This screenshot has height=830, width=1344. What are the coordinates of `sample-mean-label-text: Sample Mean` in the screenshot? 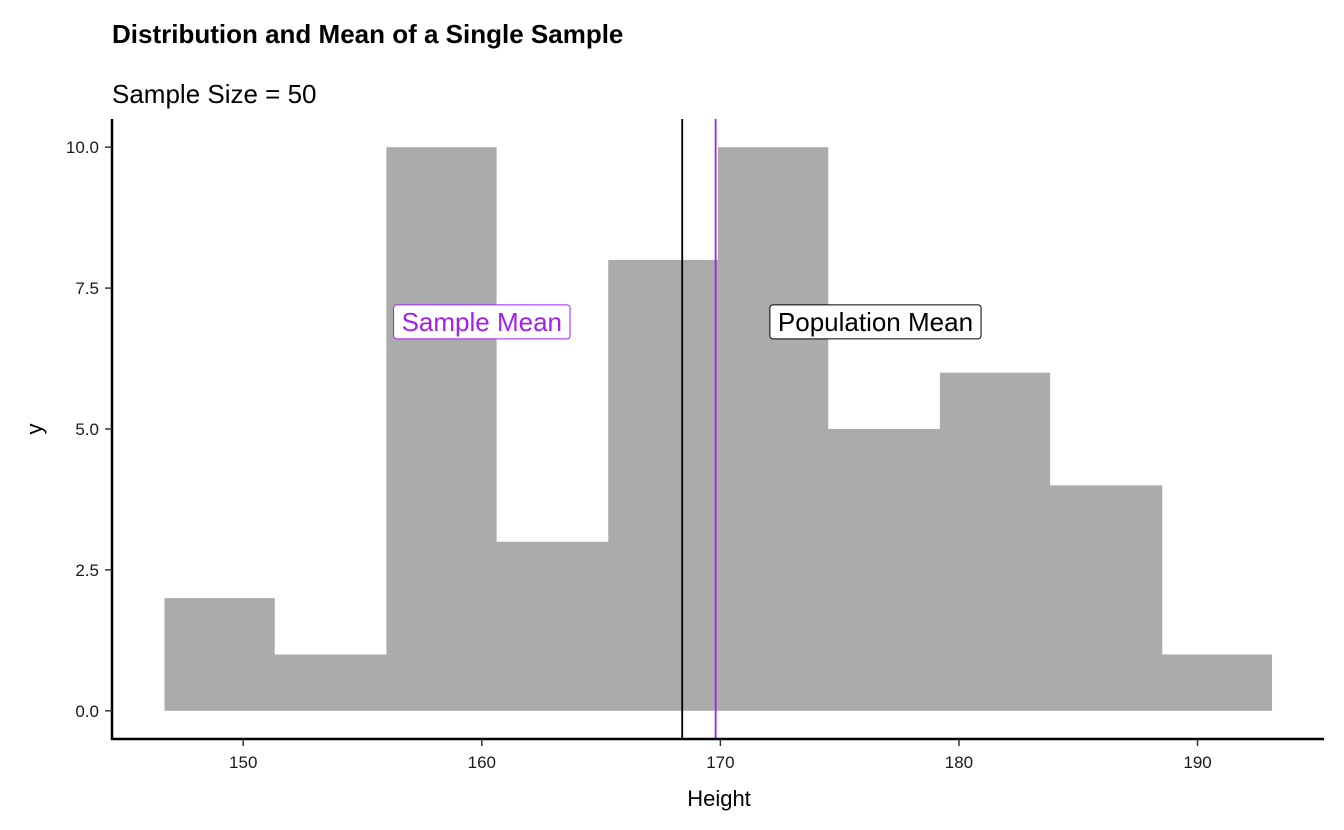 It's located at (482, 322).